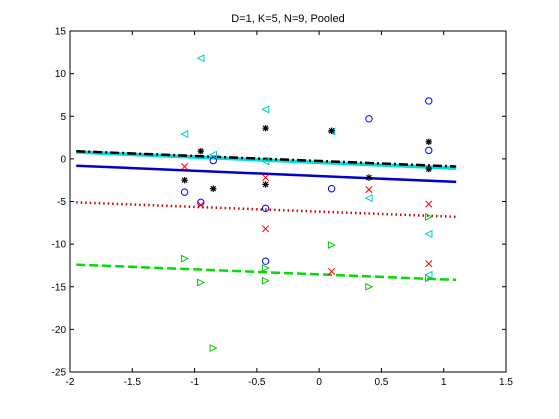  Describe the element at coordinates (319, 382) in the screenshot. I see `x-tick-label: 0` at that location.